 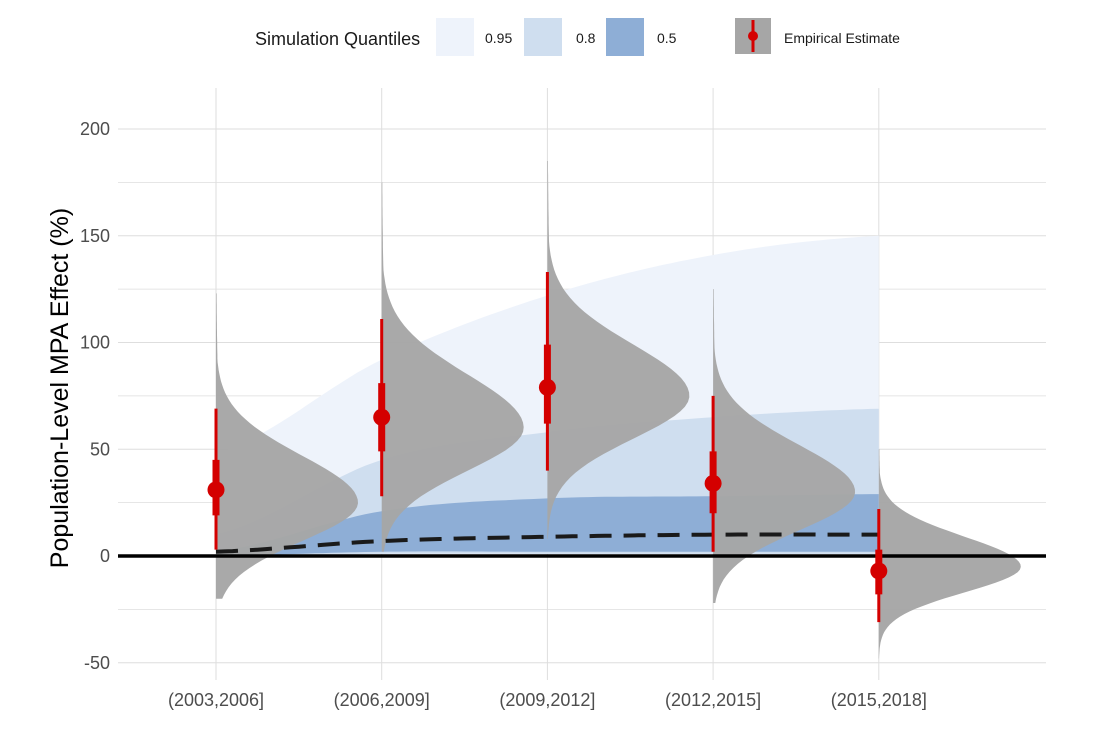 What do you see at coordinates (753, 36) in the screenshot?
I see `legend-key-empirical-dot` at bounding box center [753, 36].